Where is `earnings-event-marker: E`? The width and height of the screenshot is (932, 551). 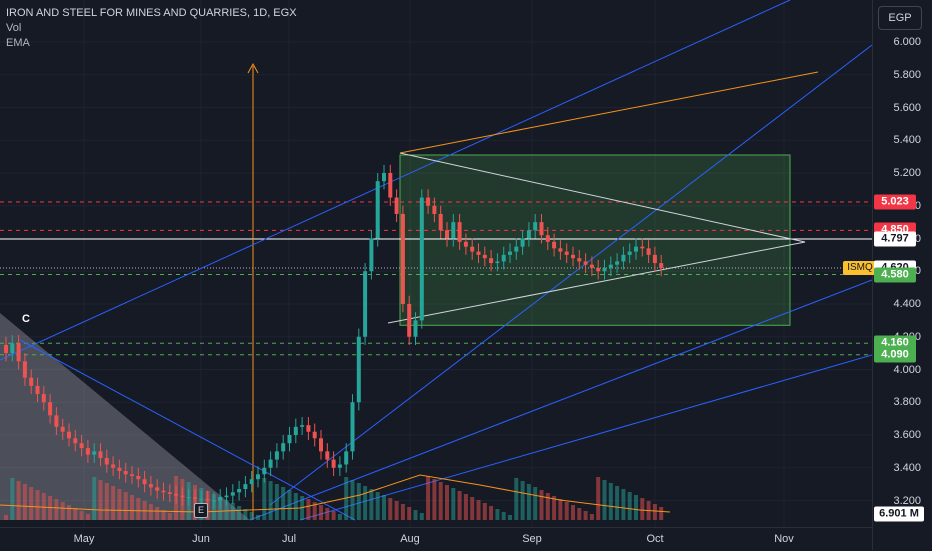 earnings-event-marker: E is located at coordinates (201, 510).